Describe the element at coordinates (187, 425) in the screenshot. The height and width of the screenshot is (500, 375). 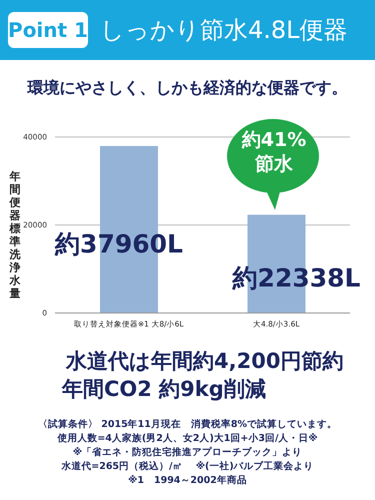
I see `text: 〈試算条件〉 2015年11月現在 消費税率8%で試算しています。` at that location.